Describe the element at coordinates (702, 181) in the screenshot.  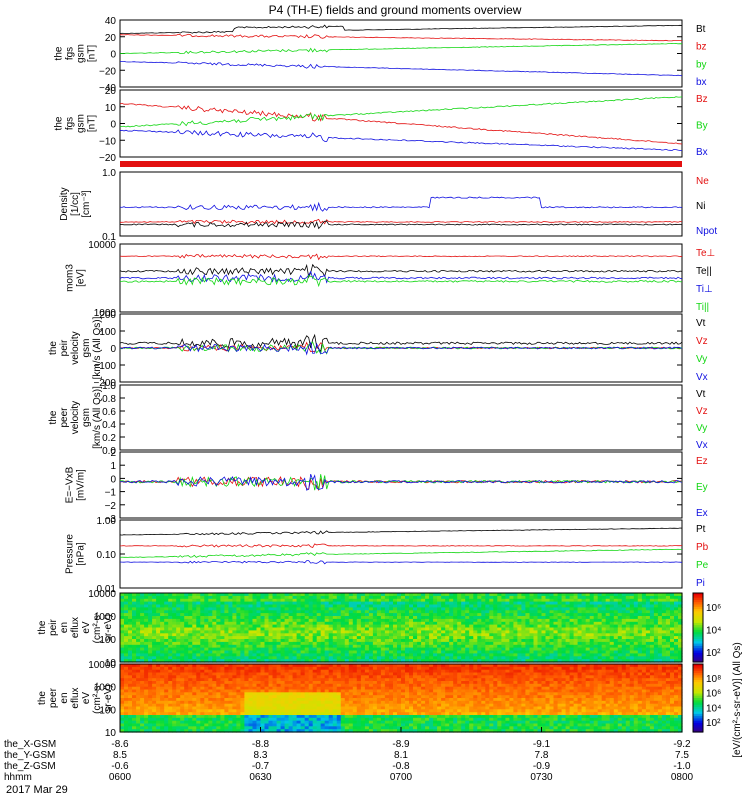
I see `legend-ne: Ne` at that location.